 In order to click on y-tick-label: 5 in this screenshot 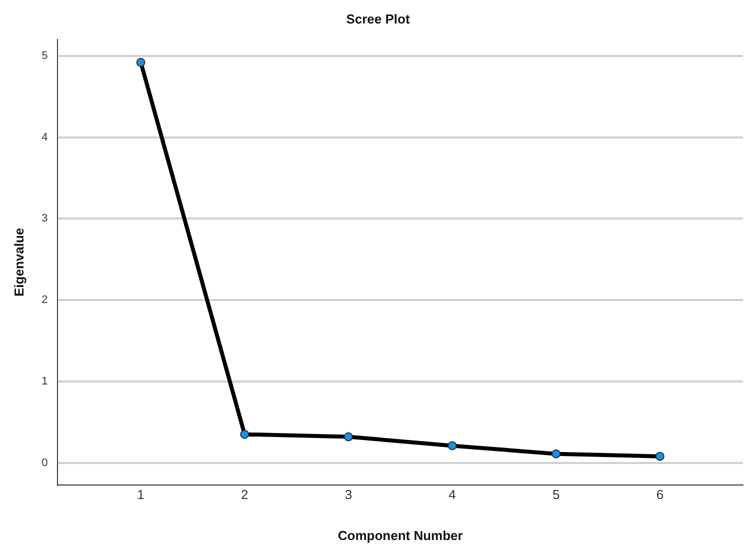, I will do `click(45, 56)`.